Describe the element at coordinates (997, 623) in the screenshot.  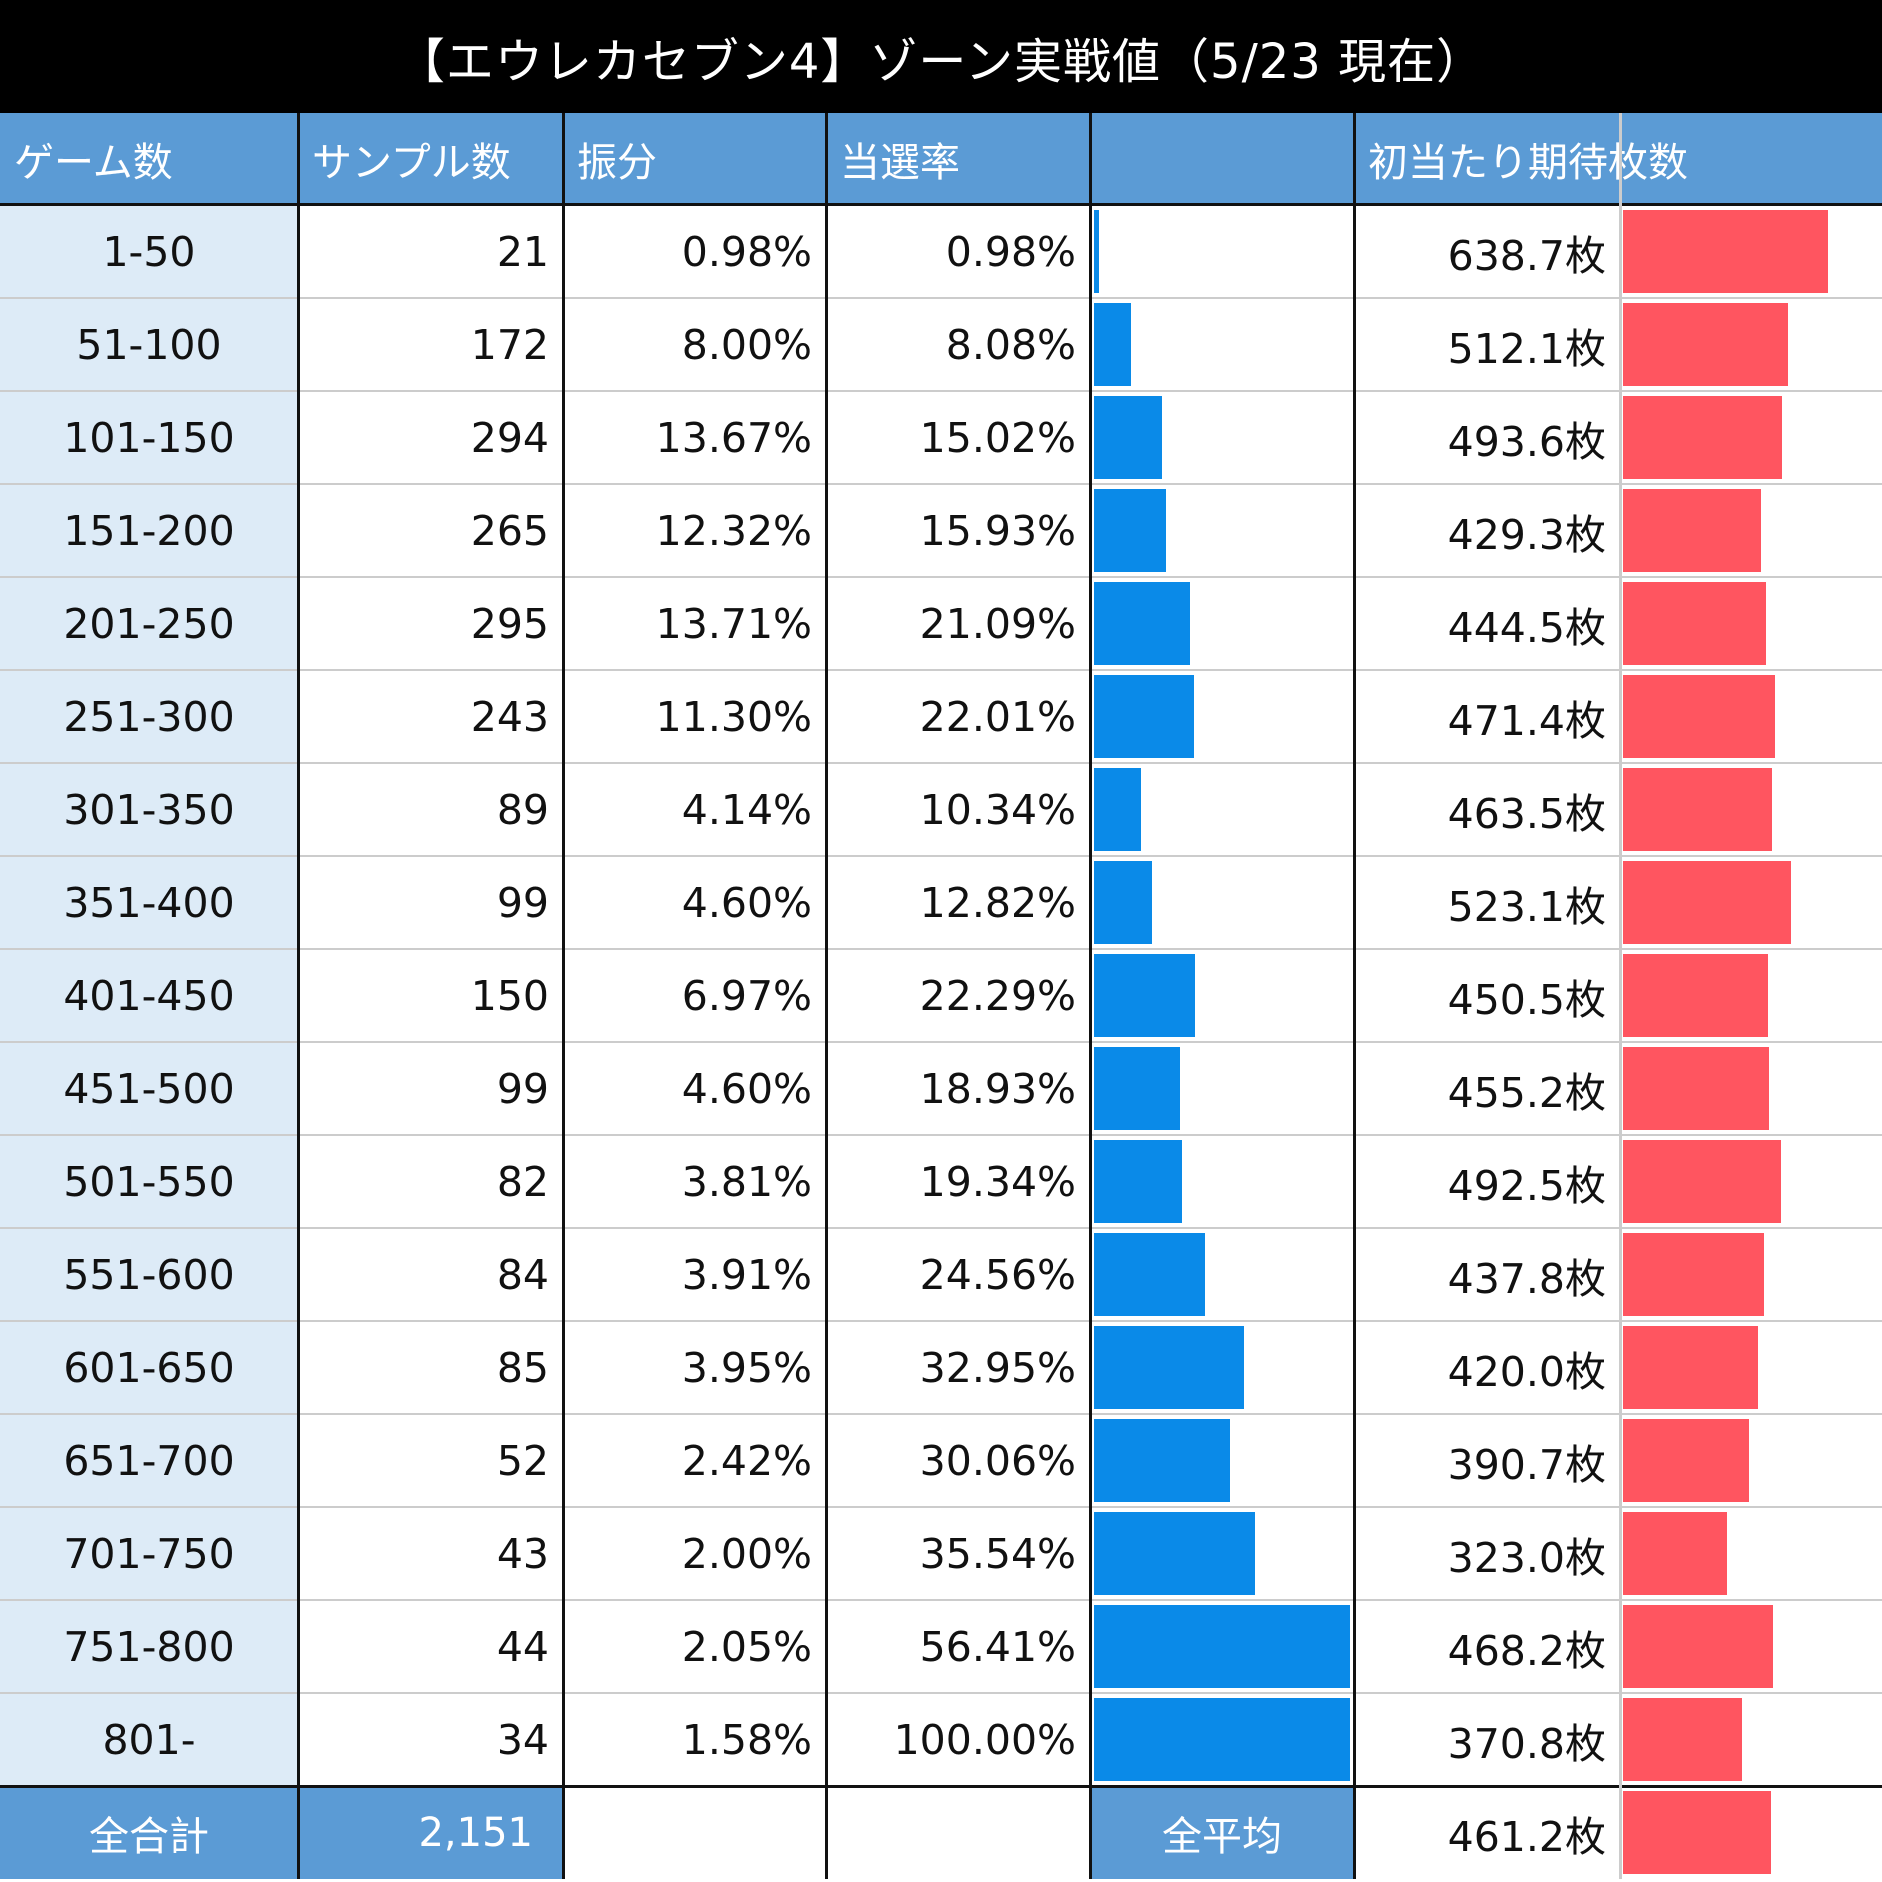
I see `rate-cell: 21.09%` at that location.